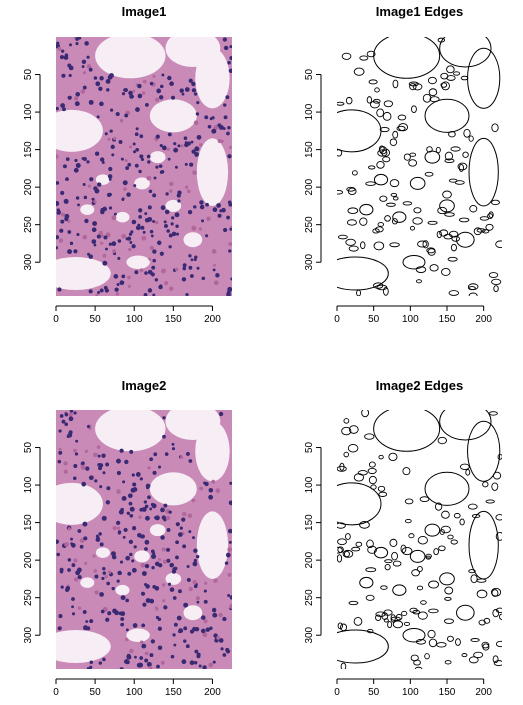 The width and height of the screenshot is (523, 705). Describe the element at coordinates (134, 692) in the screenshot. I see `x-tick-label: 100` at that location.